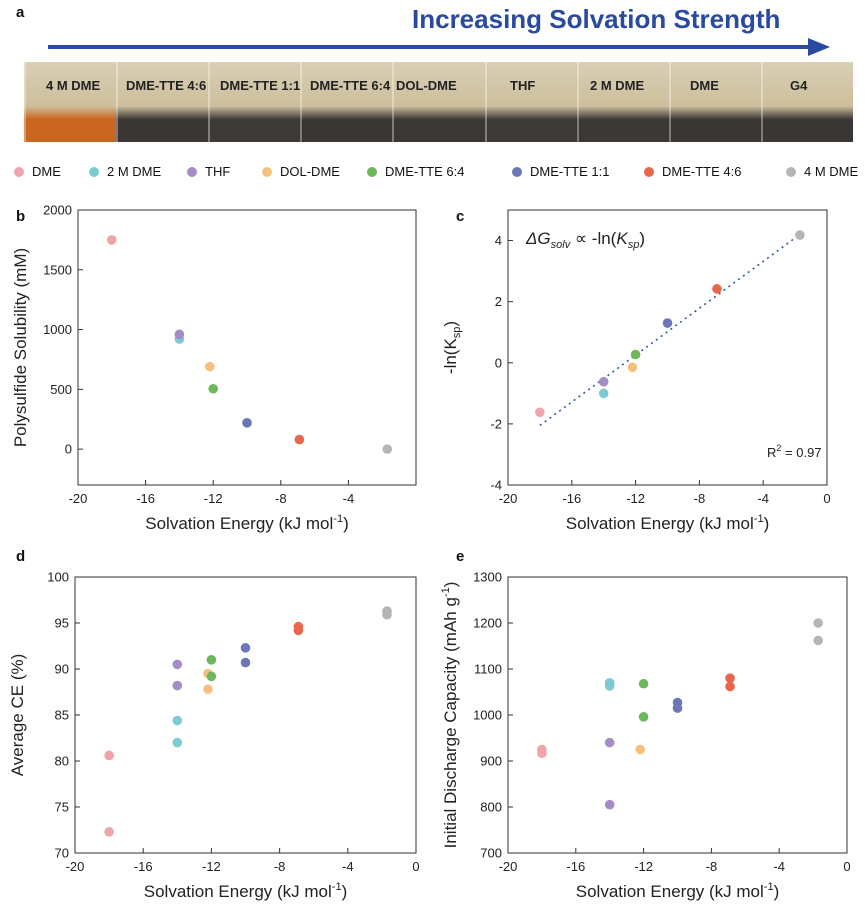 The height and width of the screenshot is (915, 865). What do you see at coordinates (498, 240) in the screenshot?
I see `y-tick-label: 4` at bounding box center [498, 240].